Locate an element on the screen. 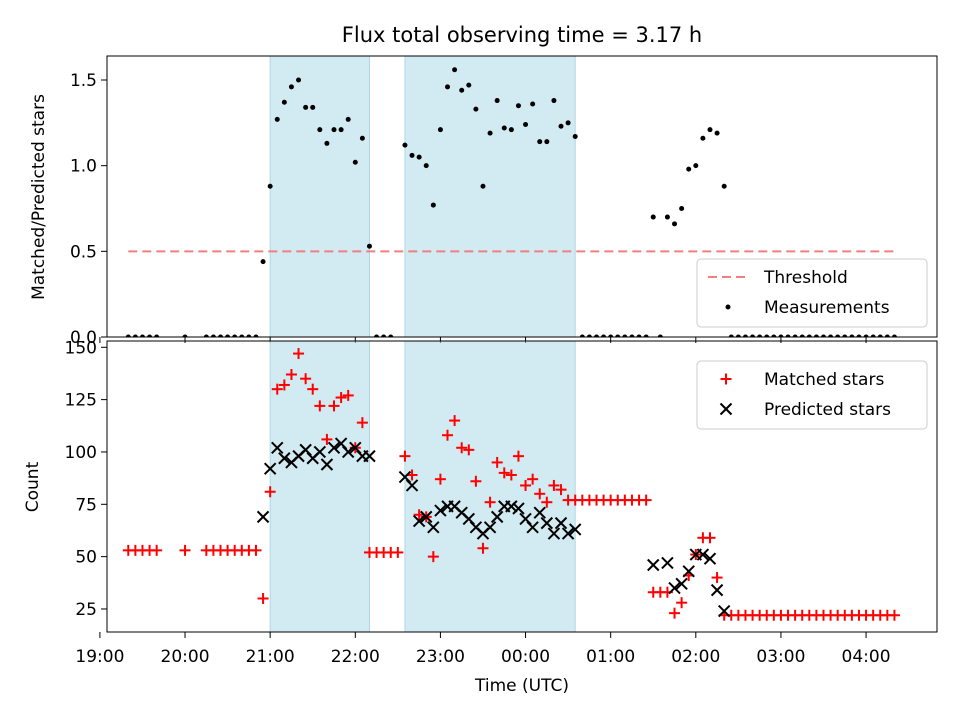 This screenshot has width=960, height=724. ratio-legend: Threshold Measurements is located at coordinates (812, 293).